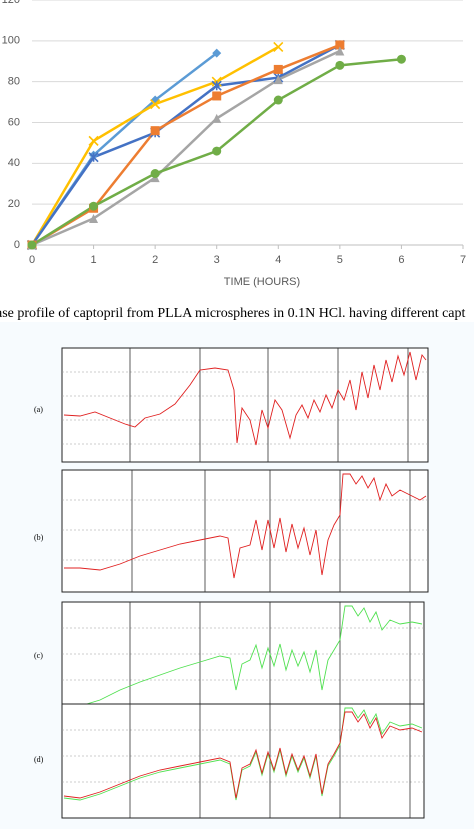 The height and width of the screenshot is (829, 474). I want to click on panel-label: (d), so click(39, 759).